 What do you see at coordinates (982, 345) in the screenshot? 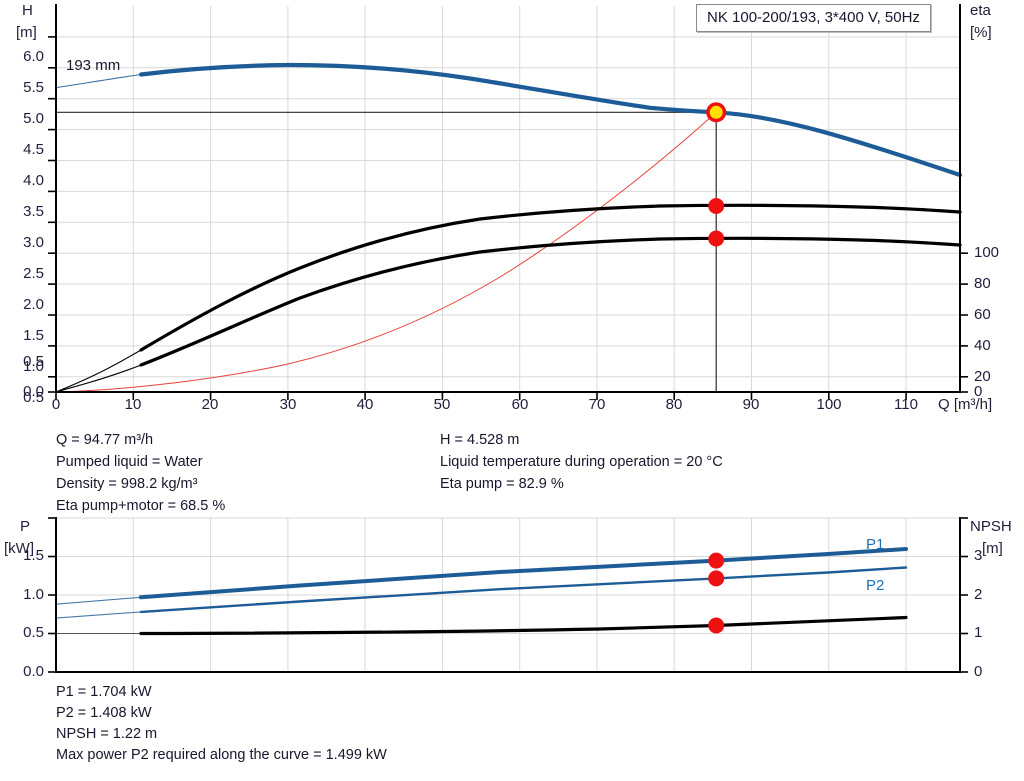
I see `eta-tick-40: 40` at bounding box center [982, 345].